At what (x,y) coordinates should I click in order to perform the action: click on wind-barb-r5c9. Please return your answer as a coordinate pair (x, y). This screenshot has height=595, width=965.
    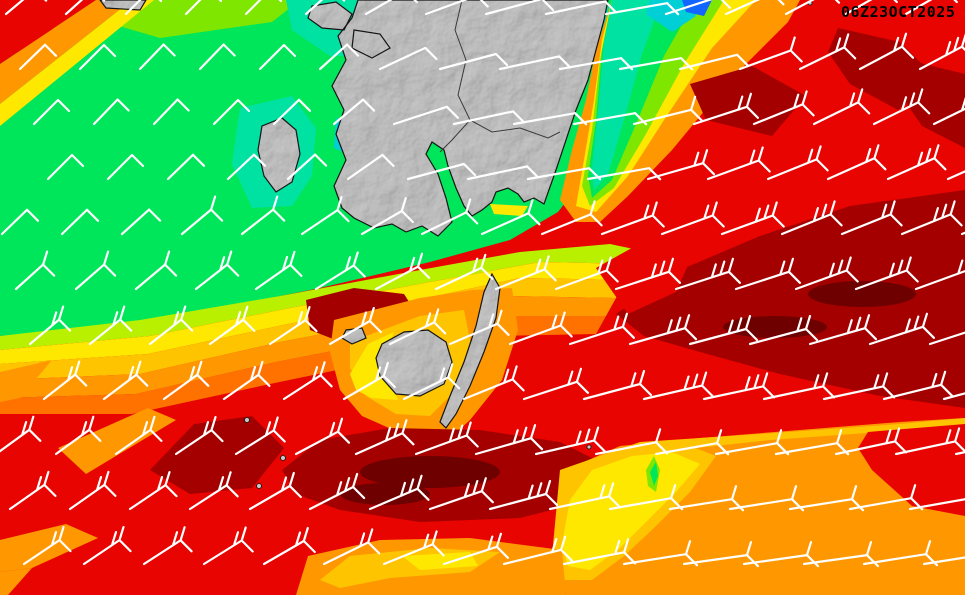
    Looking at the image, I should click on (586, 273).